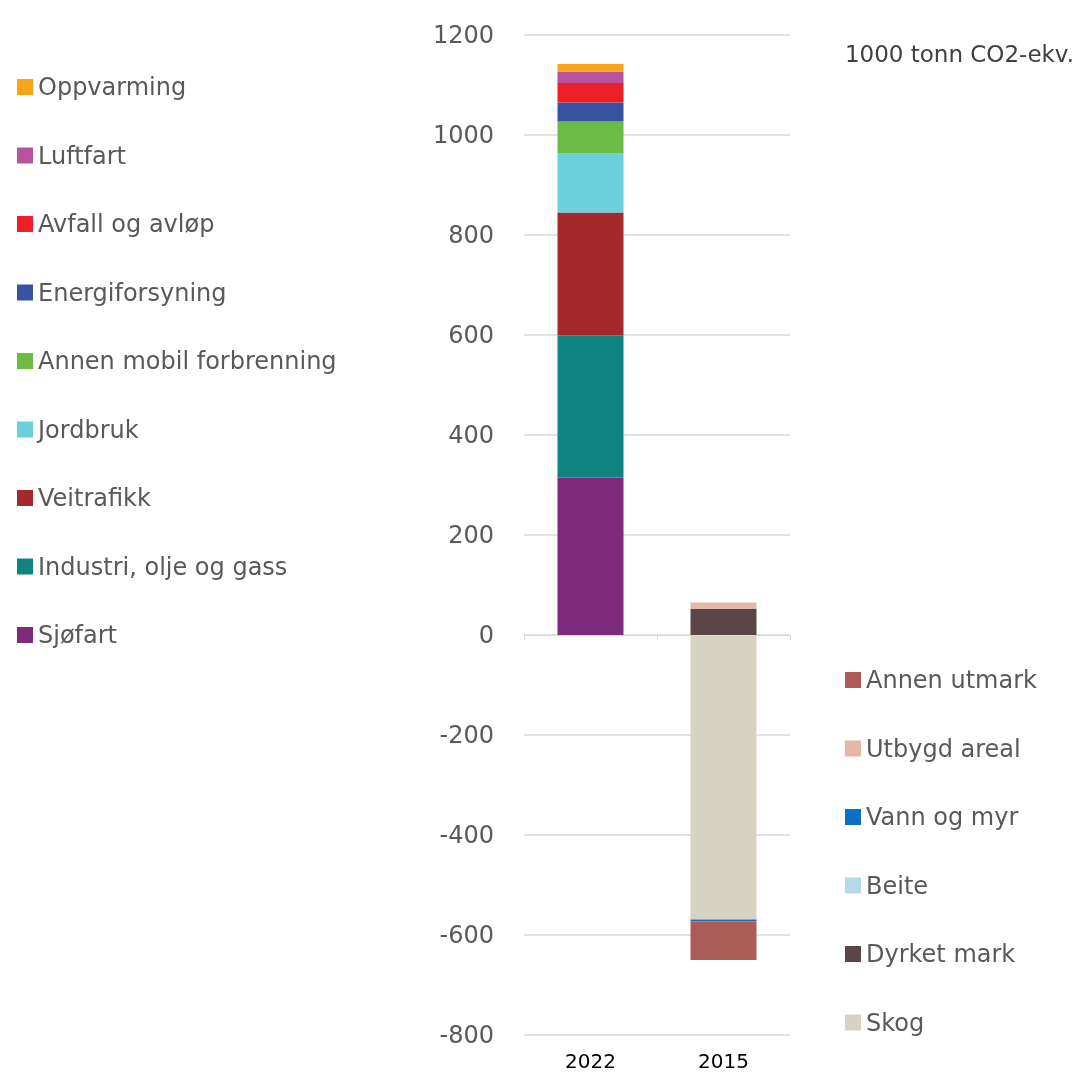 This screenshot has height=1079, width=1088. What do you see at coordinates (132, 292) in the screenshot?
I see `legend-label: Energiforsyning` at bounding box center [132, 292].